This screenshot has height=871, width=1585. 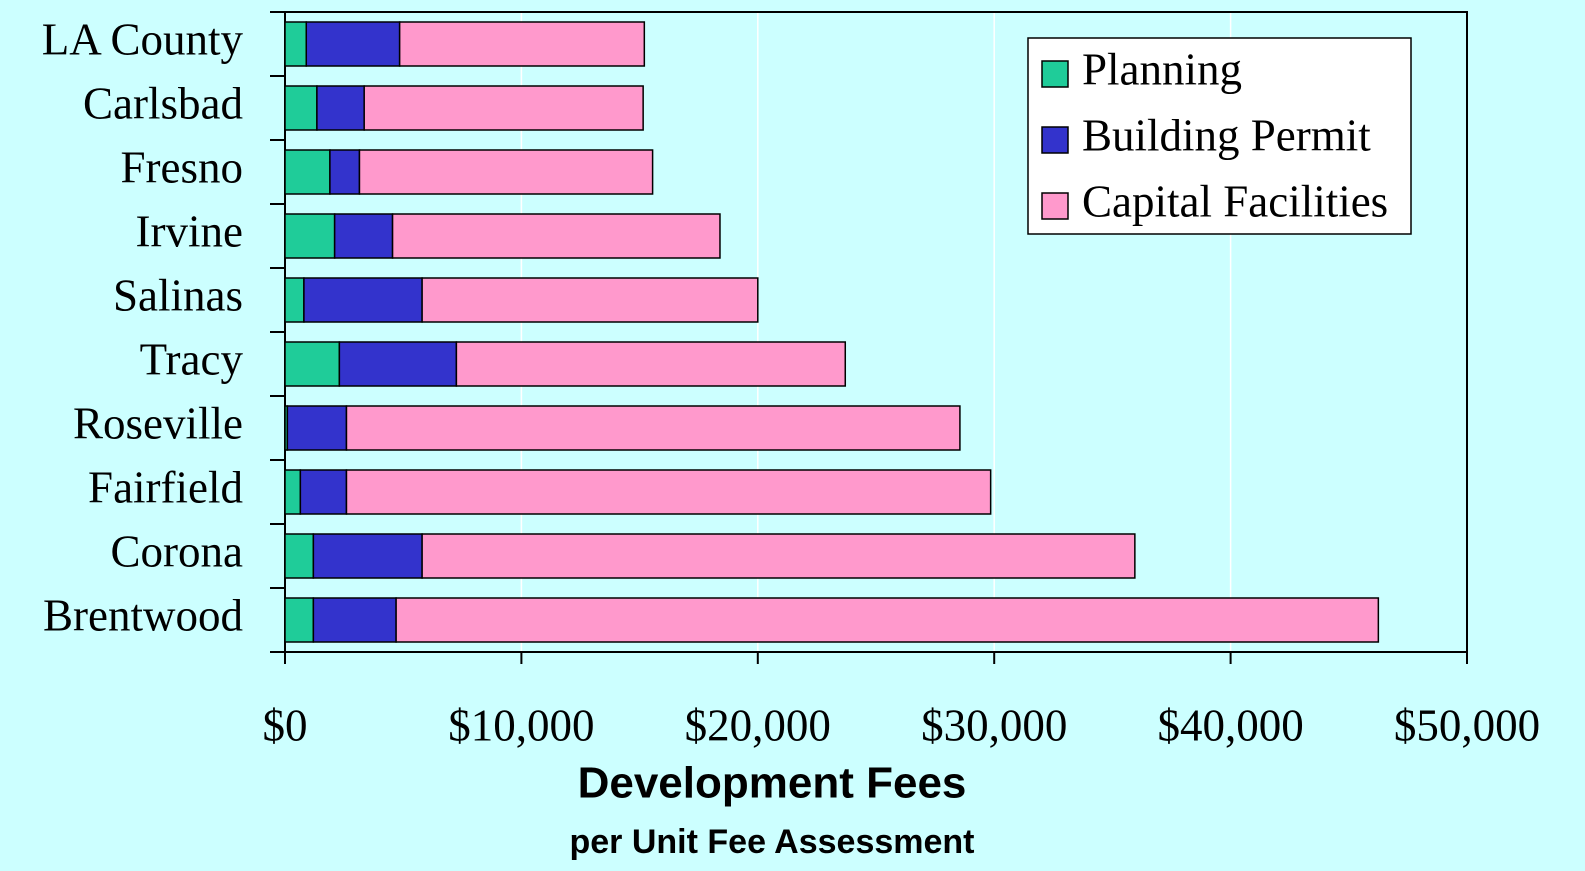 I want to click on y-tick-label: Tracy, so click(x=192, y=359).